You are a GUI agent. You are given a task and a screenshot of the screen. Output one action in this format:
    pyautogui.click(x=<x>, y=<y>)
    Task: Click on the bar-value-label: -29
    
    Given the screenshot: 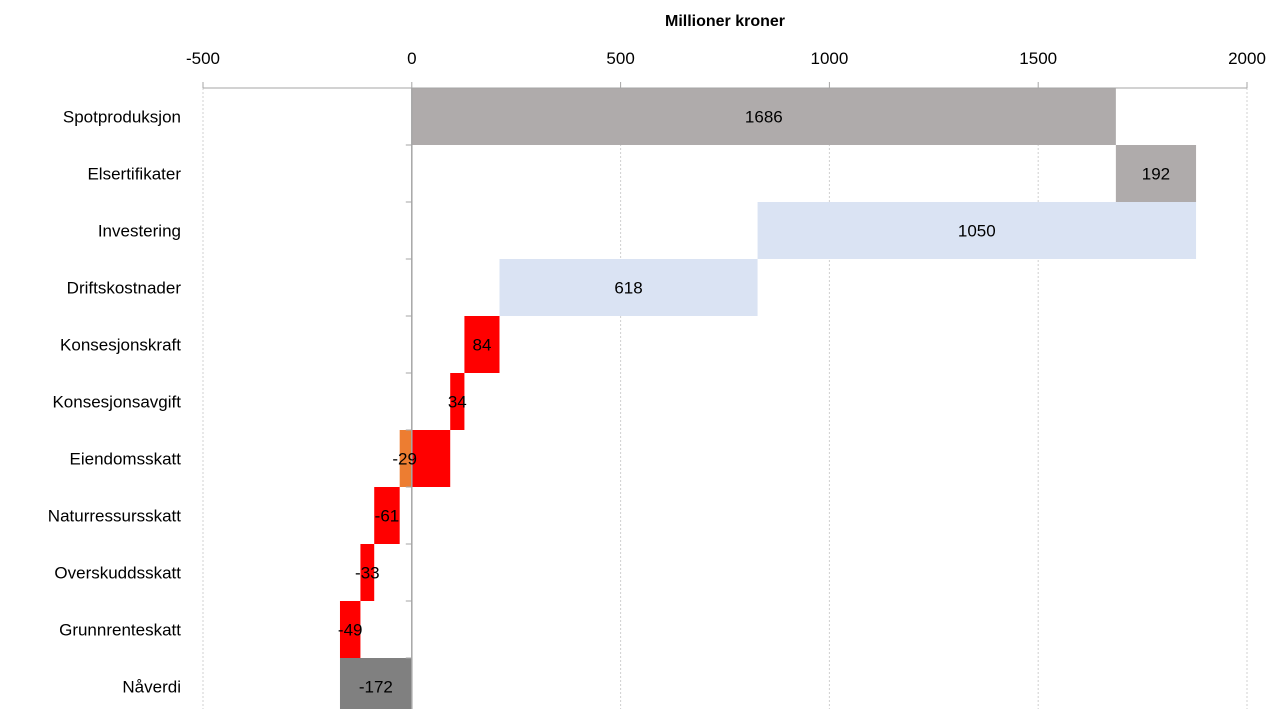 What is the action you would take?
    pyautogui.click(x=404, y=459)
    